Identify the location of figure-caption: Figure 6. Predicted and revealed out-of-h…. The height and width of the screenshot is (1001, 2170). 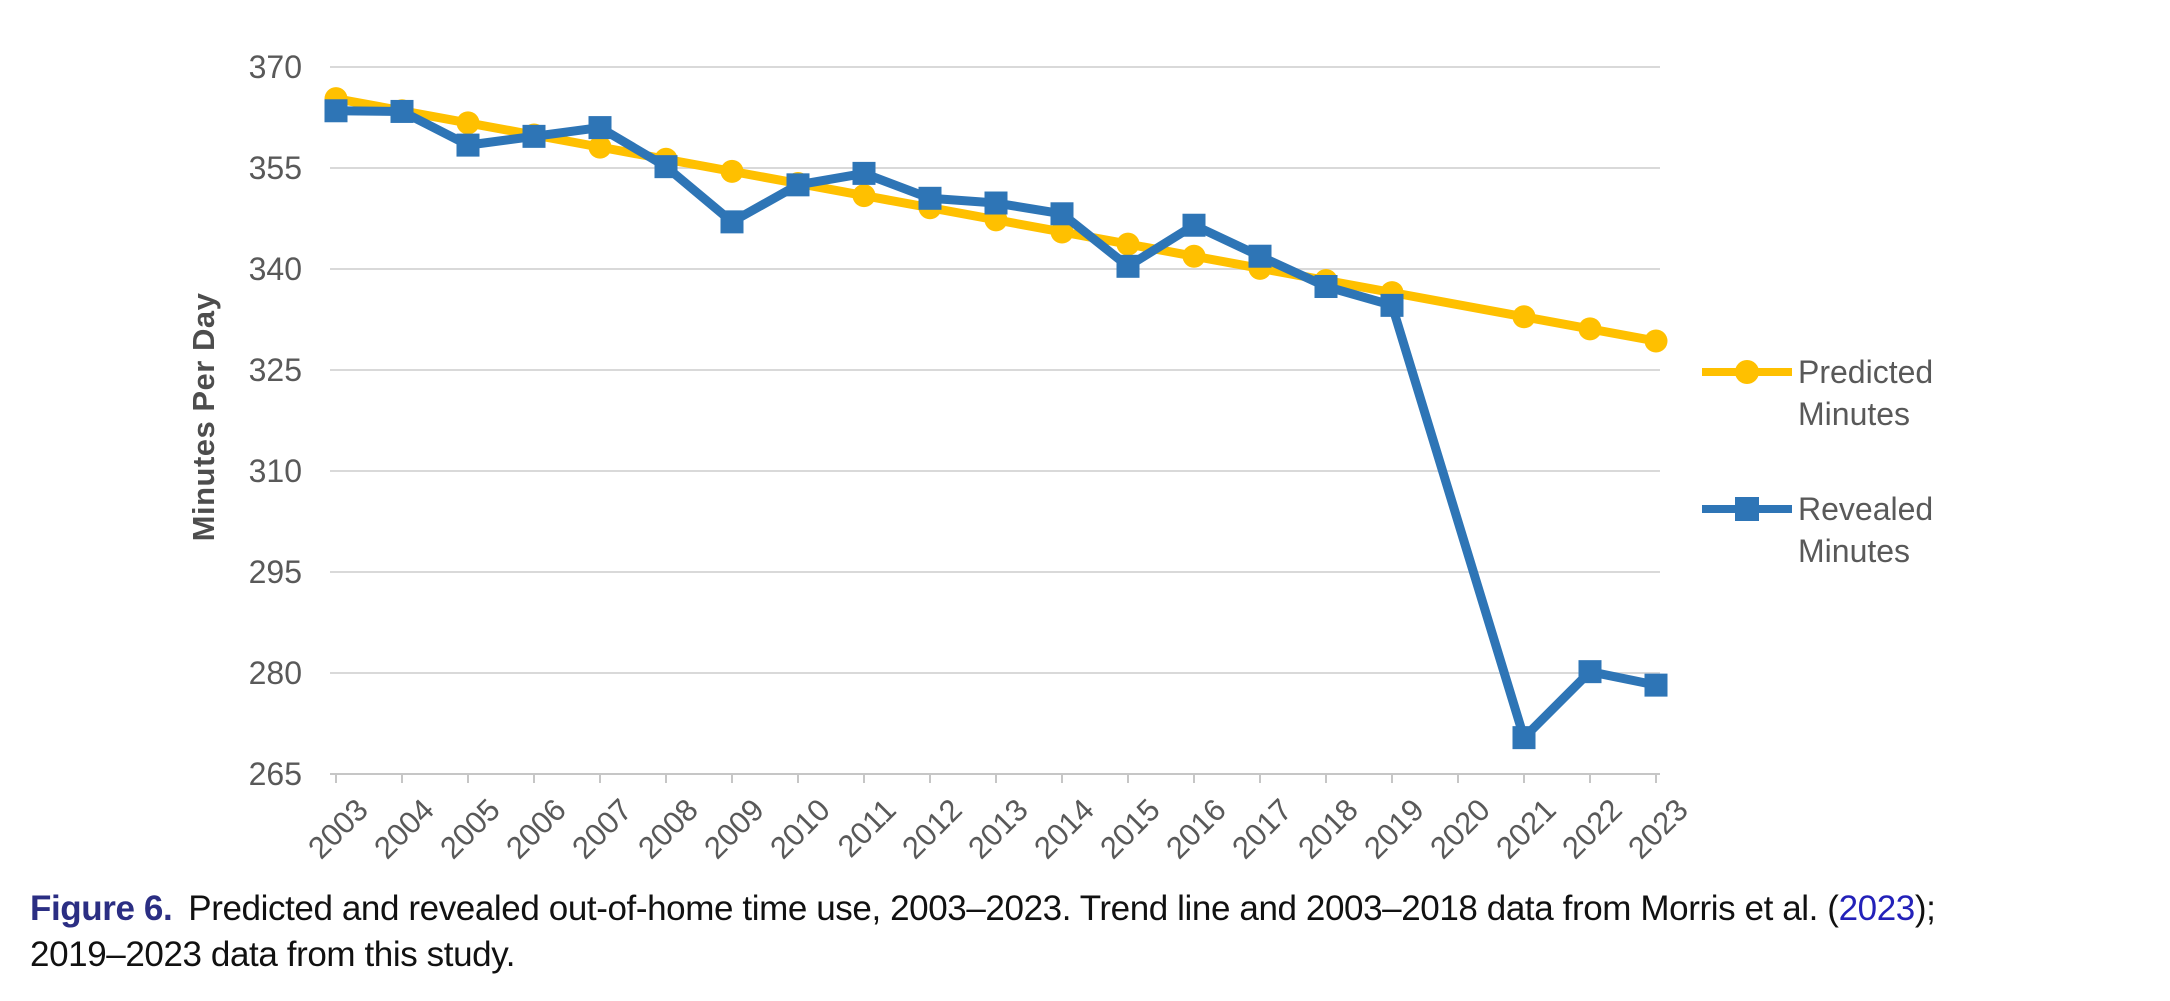
(1090, 932).